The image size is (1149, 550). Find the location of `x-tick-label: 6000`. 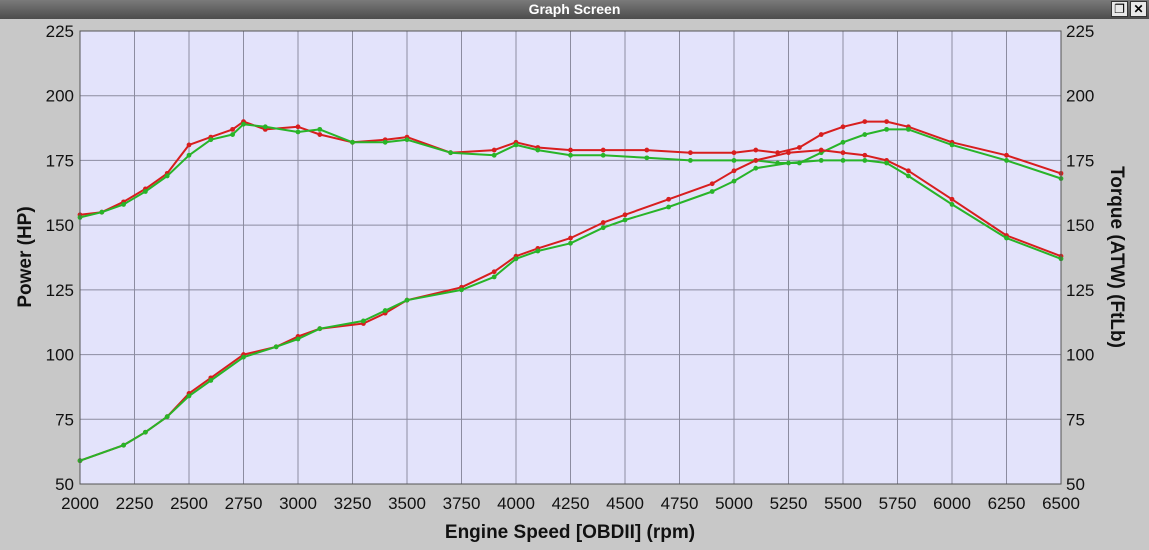

x-tick-label: 6000 is located at coordinates (952, 503).